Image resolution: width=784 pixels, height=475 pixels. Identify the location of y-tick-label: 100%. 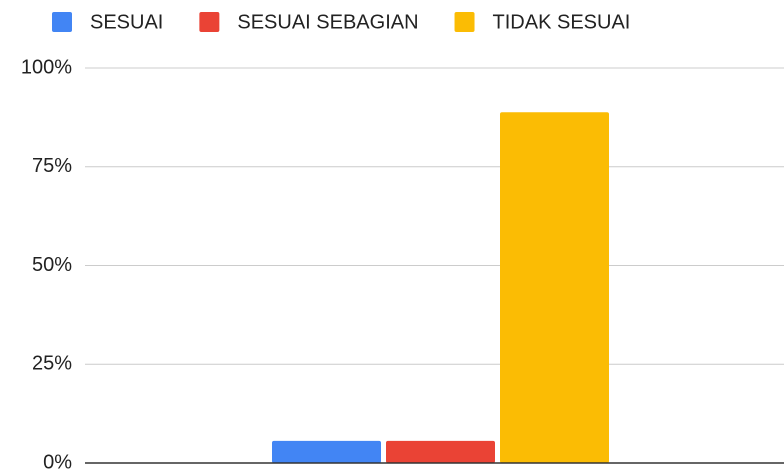
(46, 67).